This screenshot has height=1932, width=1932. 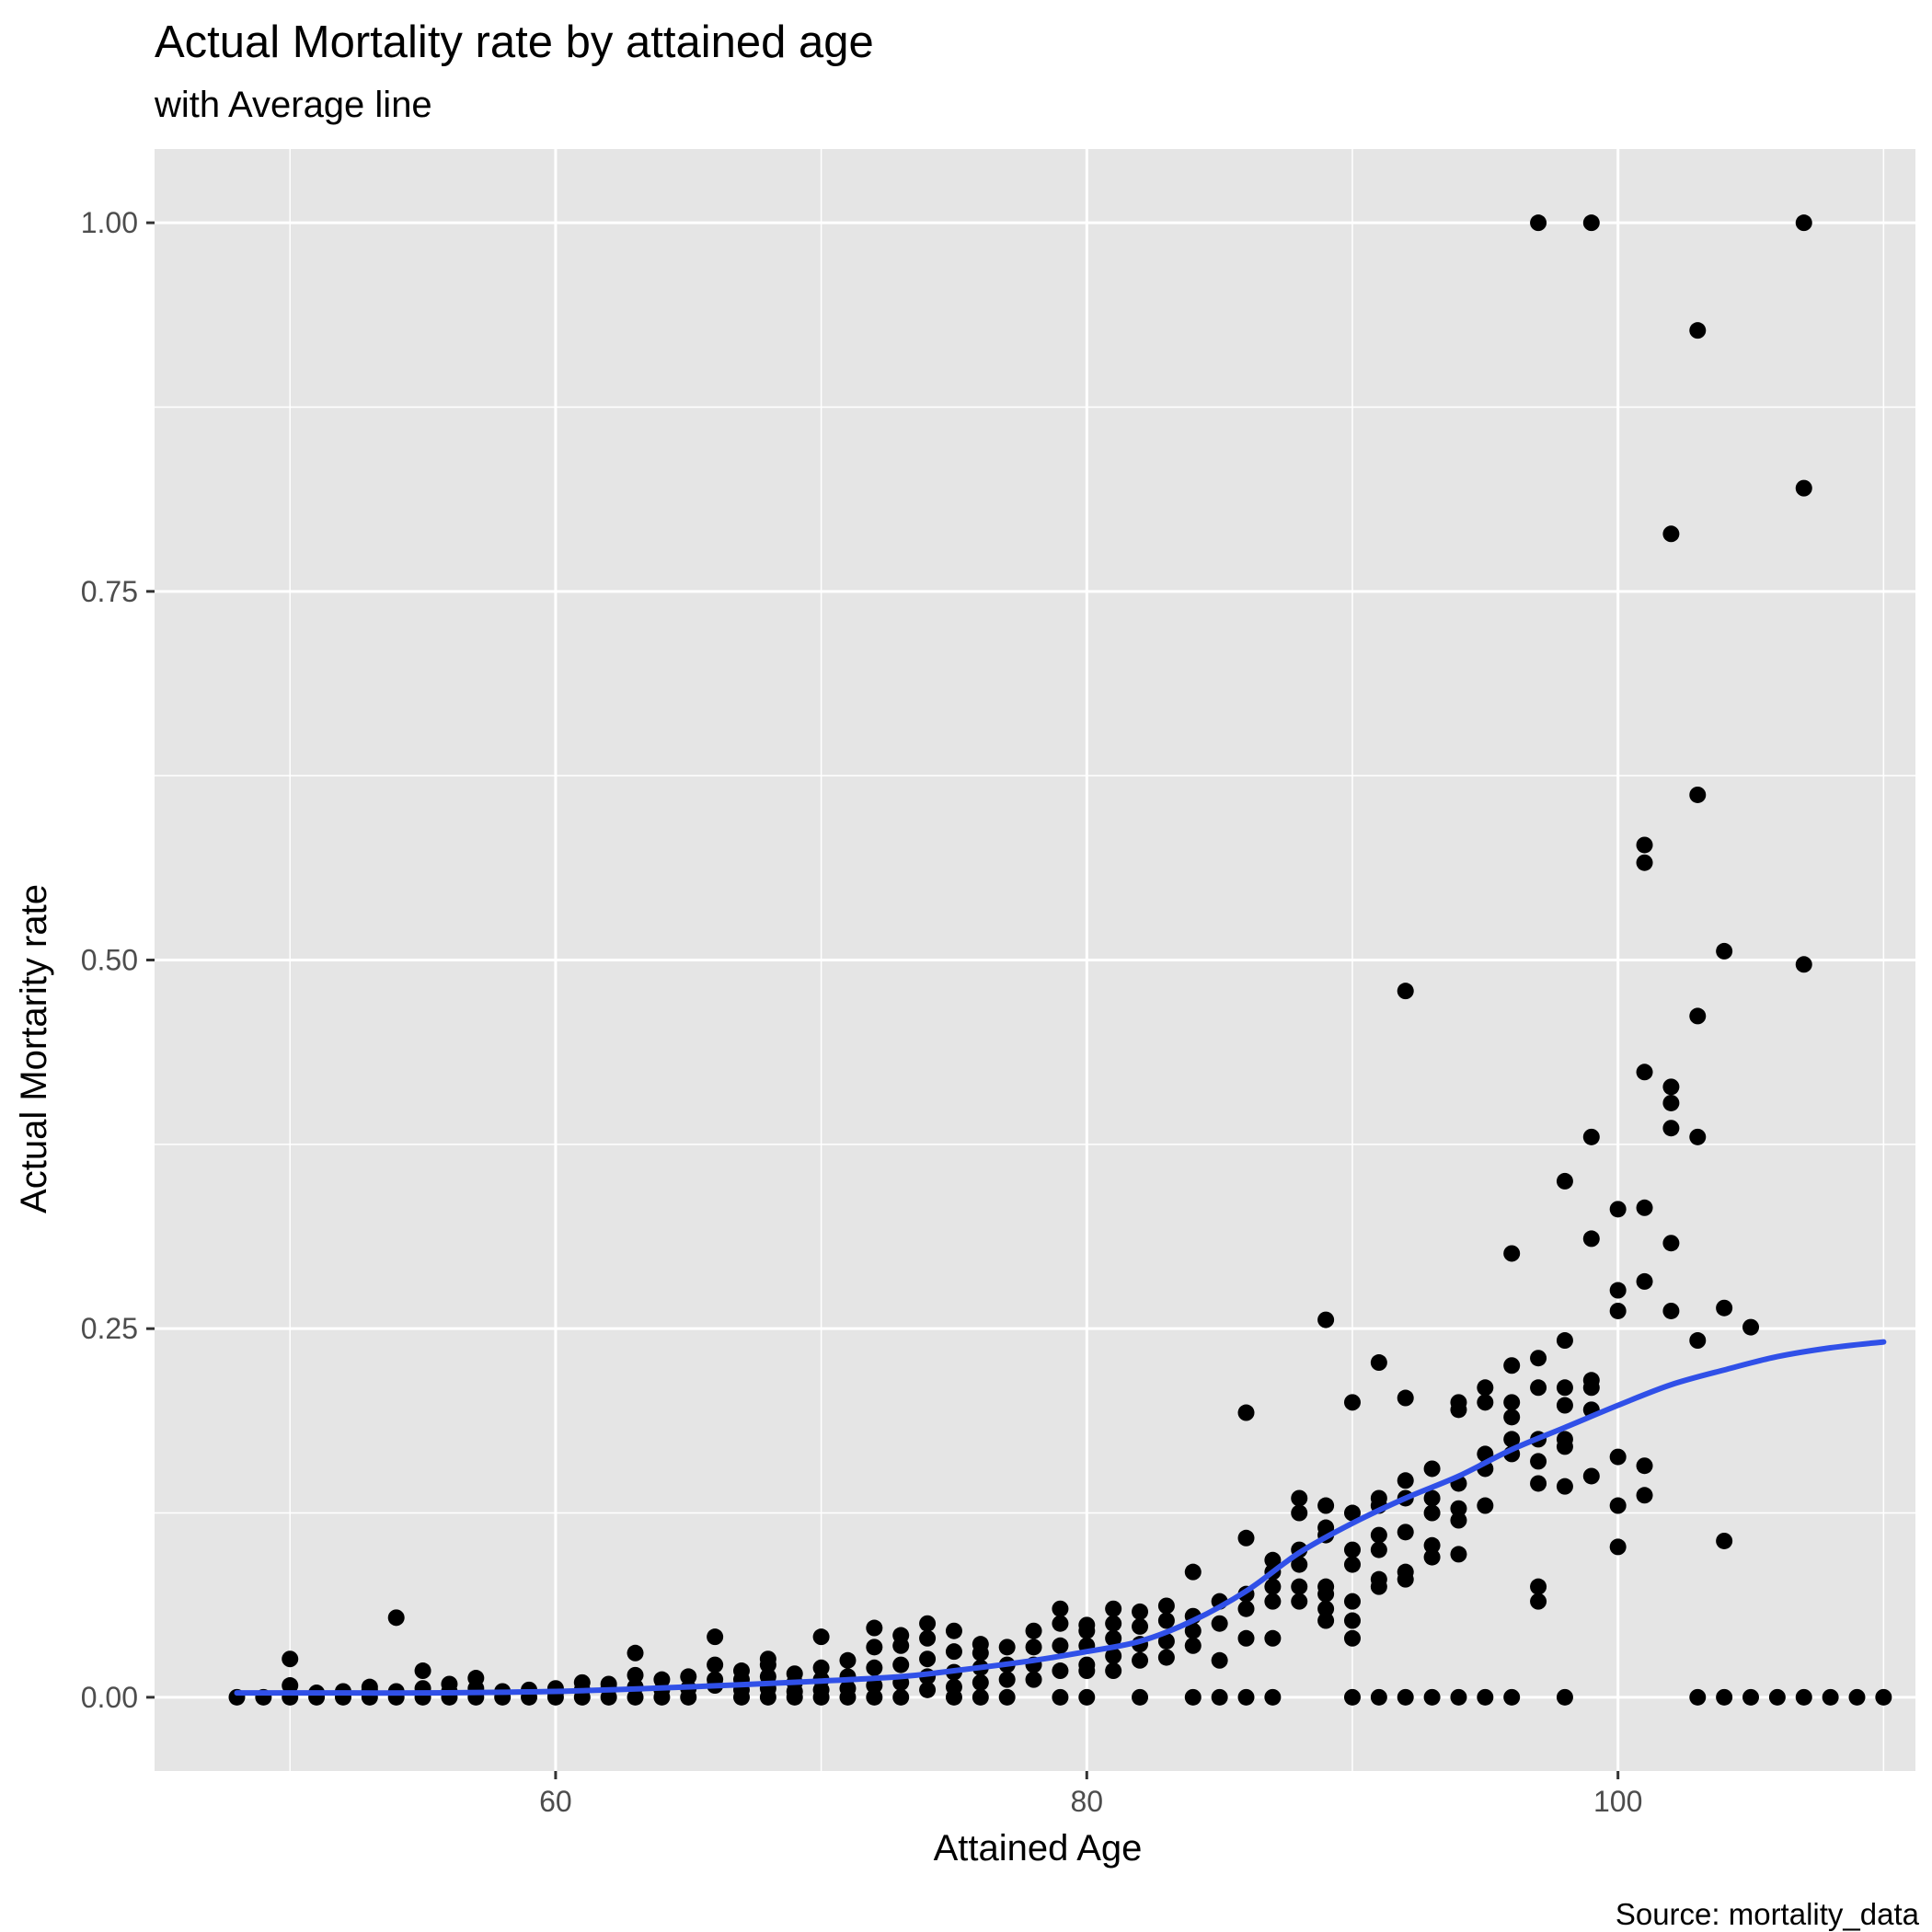 I want to click on x-tick-label: 80, so click(x=1086, y=1801).